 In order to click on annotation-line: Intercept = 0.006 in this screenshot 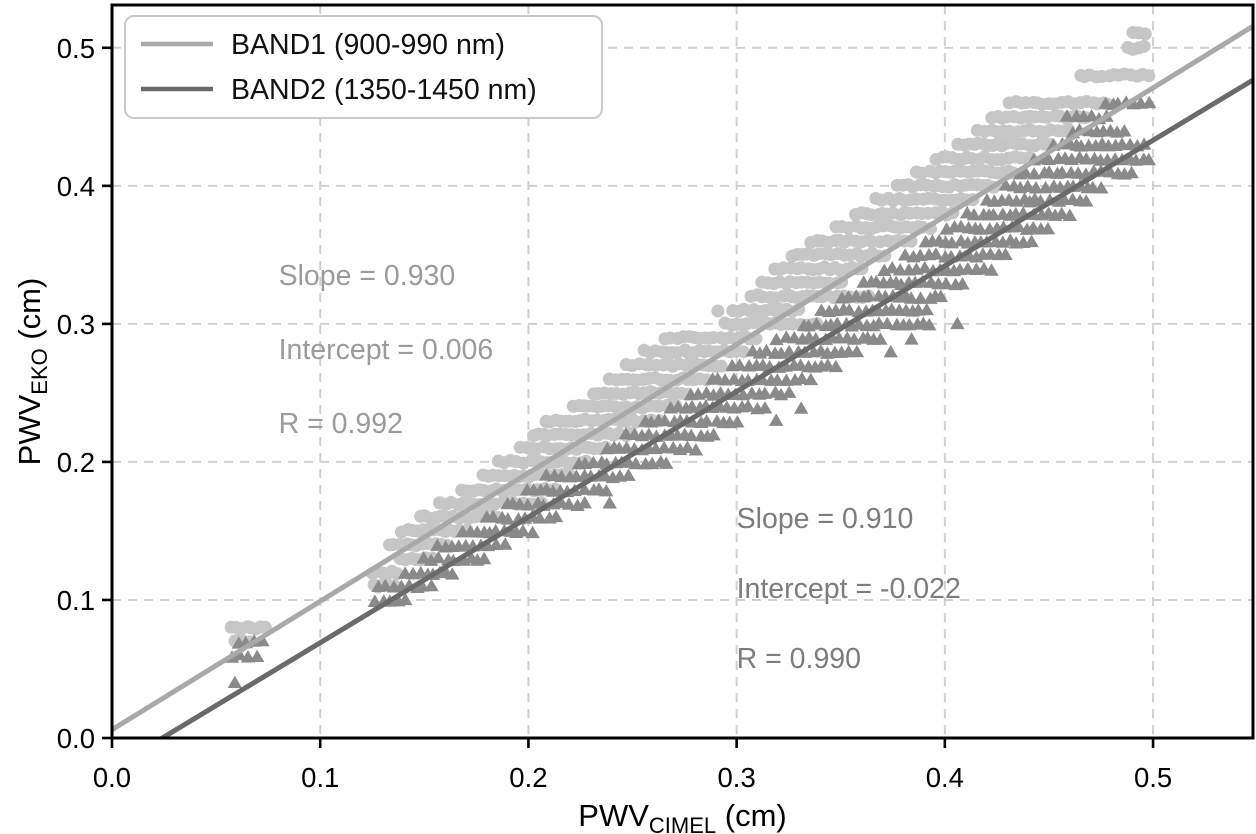, I will do `click(386, 350)`.